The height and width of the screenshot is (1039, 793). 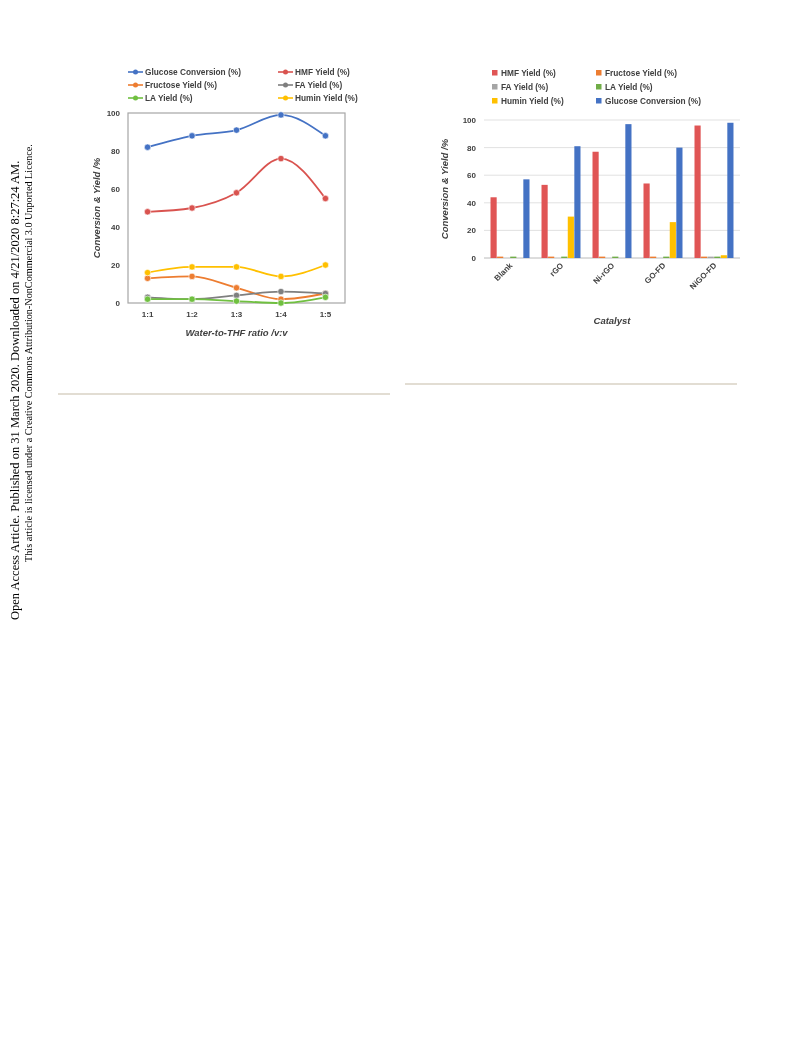 What do you see at coordinates (236, 314) in the screenshot?
I see `x-tick-label: 1:3` at bounding box center [236, 314].